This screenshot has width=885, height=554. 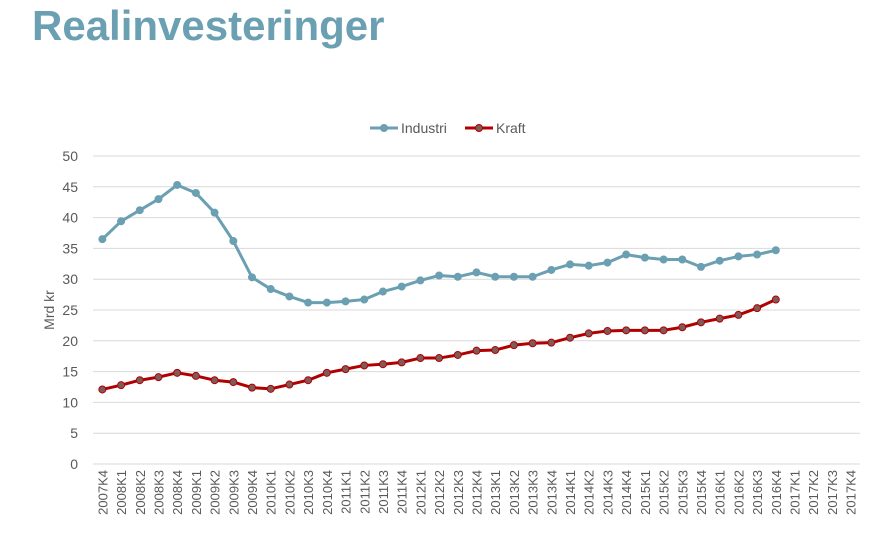 What do you see at coordinates (271, 492) in the screenshot?
I see `x-tick-label: 2010K1` at bounding box center [271, 492].